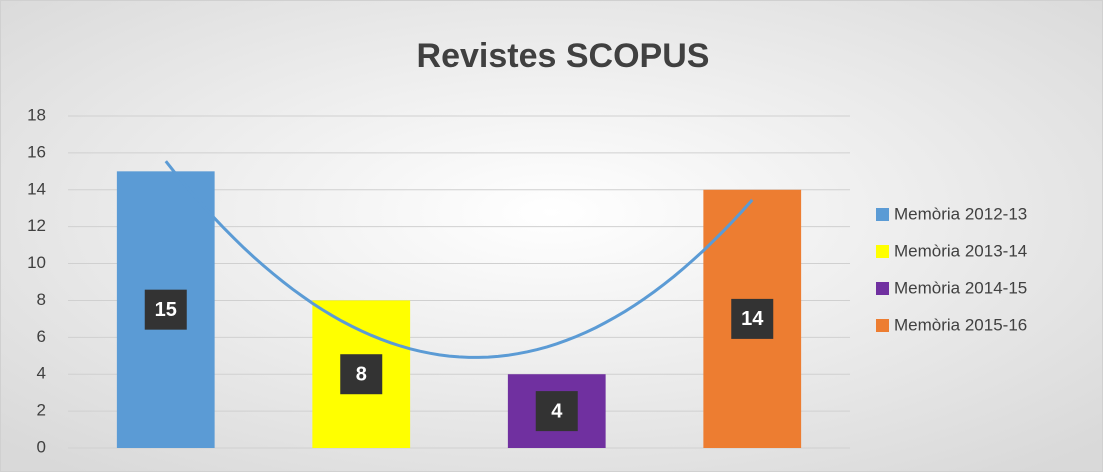 The image size is (1103, 472). What do you see at coordinates (960, 250) in the screenshot?
I see `legend-label: Memòria 2013-14` at bounding box center [960, 250].